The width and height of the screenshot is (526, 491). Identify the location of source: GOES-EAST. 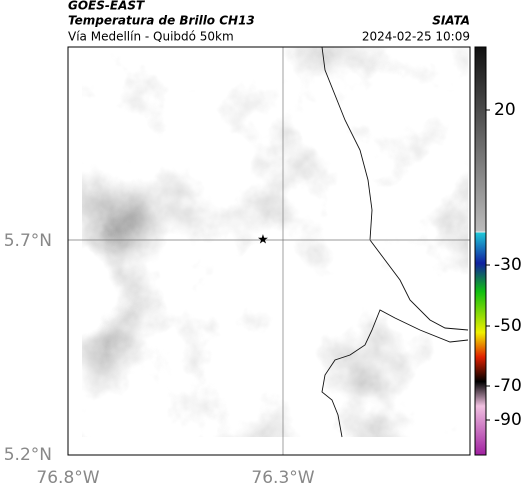
(106, 6).